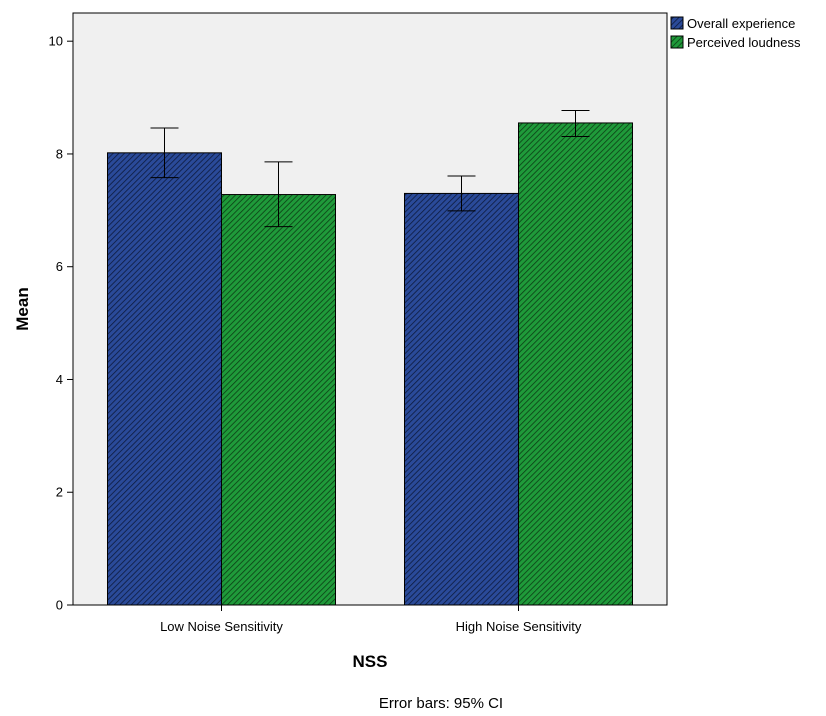  I want to click on error-bars, so click(370, 169).